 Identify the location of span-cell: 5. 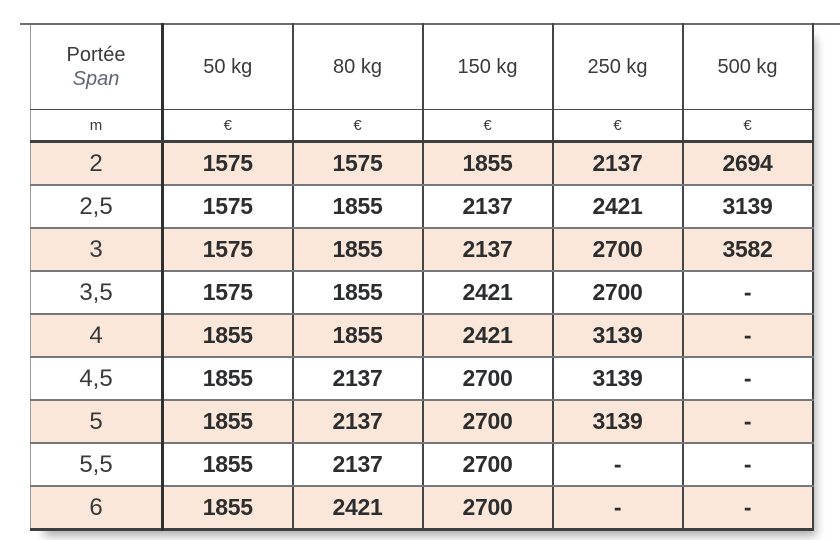
(96, 422).